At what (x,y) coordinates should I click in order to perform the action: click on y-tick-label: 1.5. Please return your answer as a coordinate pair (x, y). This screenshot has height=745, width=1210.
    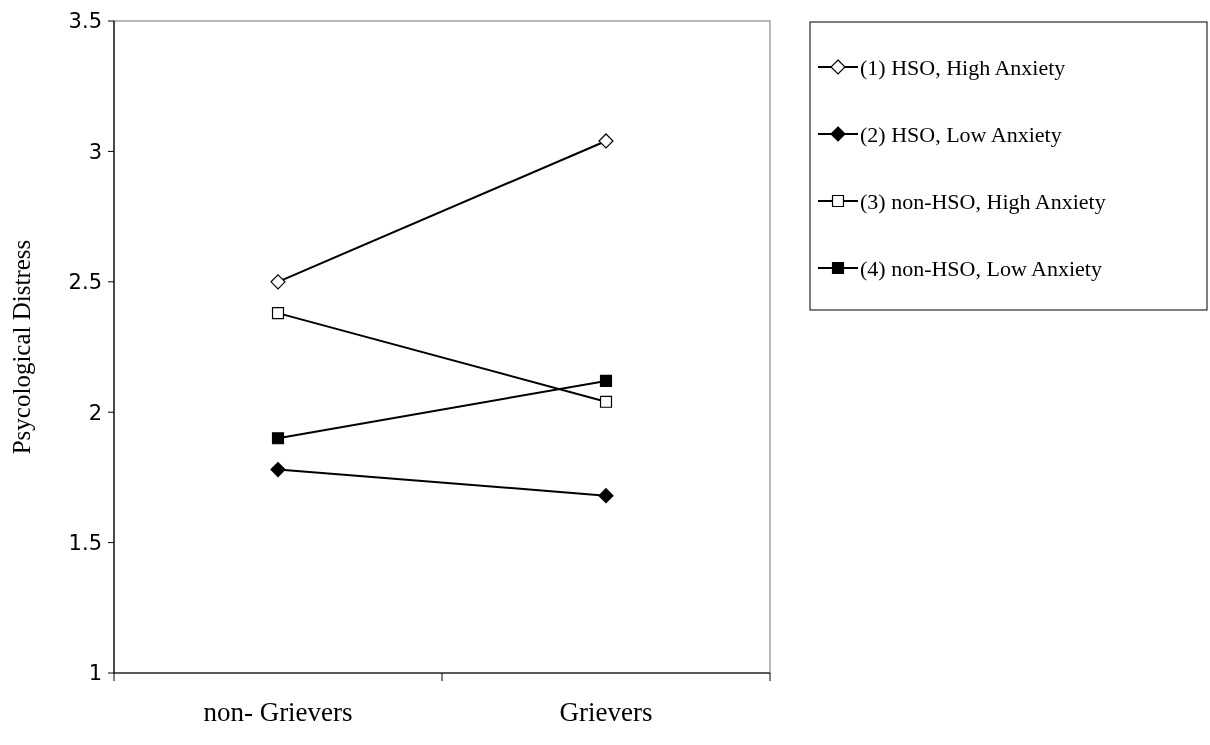
    Looking at the image, I should click on (85, 542).